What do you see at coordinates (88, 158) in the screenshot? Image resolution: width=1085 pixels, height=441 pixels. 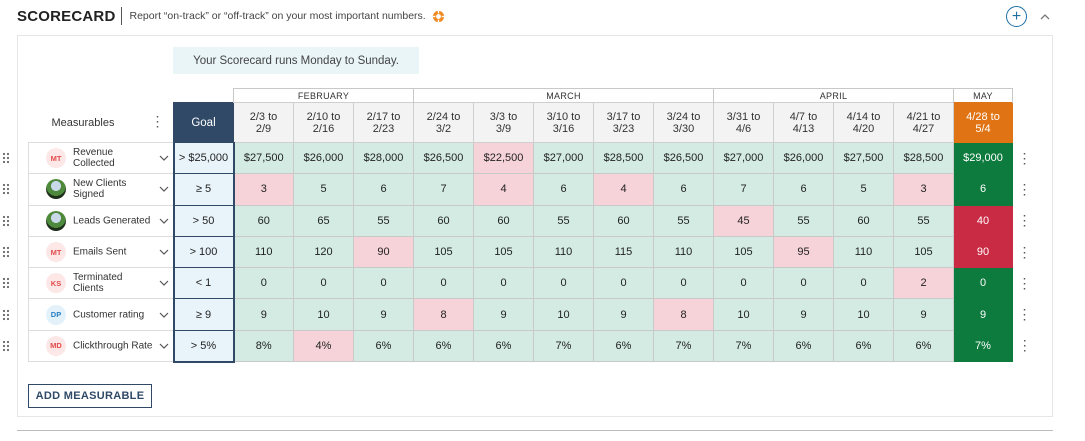 I see `measurable-cell: MT Revenue Collected` at bounding box center [88, 158].